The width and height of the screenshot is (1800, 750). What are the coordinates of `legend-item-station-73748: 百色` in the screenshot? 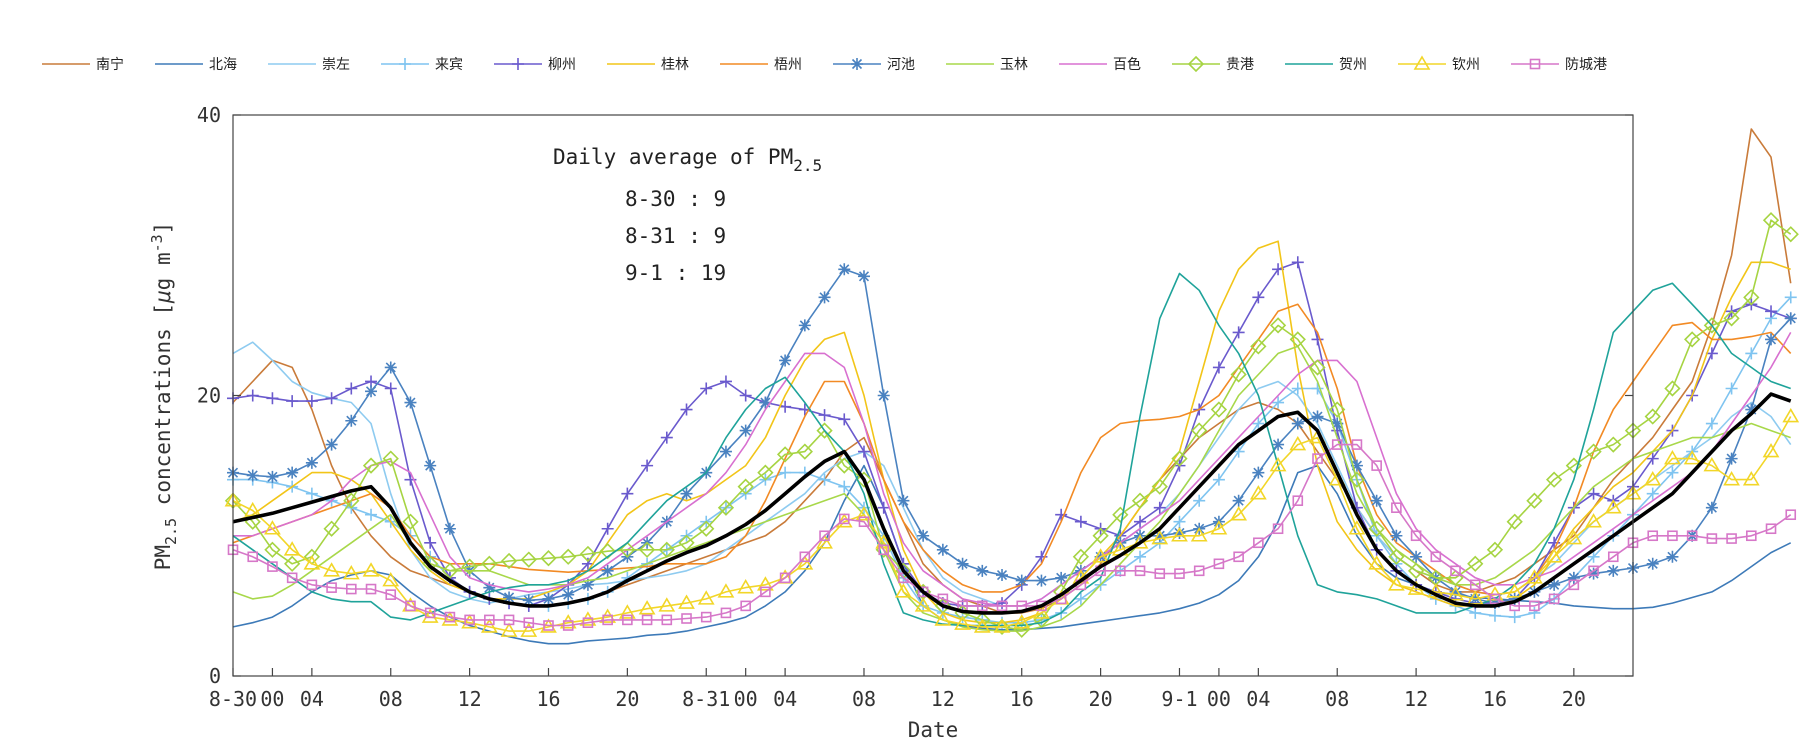 It's located at (1100, 64).